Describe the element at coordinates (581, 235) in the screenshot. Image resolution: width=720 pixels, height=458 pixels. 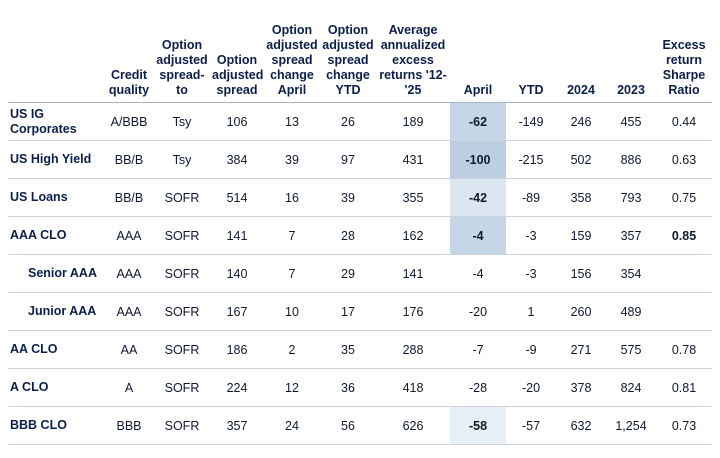
I see `cell-2024: 159` at that location.